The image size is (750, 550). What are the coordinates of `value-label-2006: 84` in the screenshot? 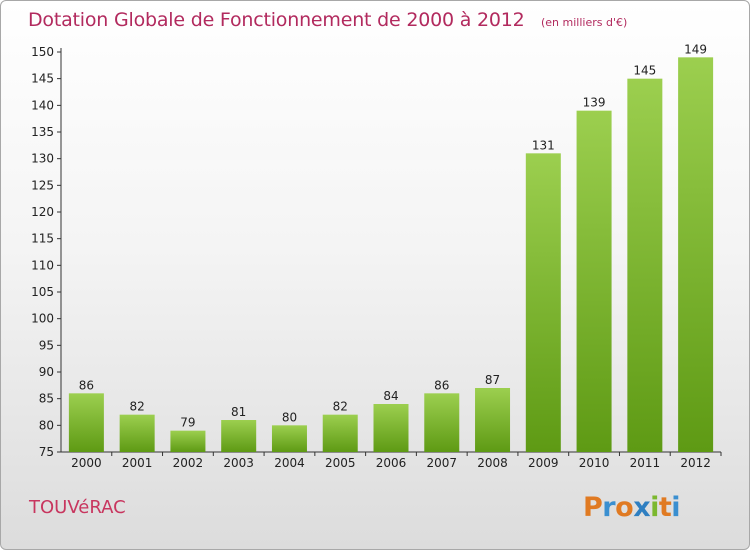 It's located at (390, 396).